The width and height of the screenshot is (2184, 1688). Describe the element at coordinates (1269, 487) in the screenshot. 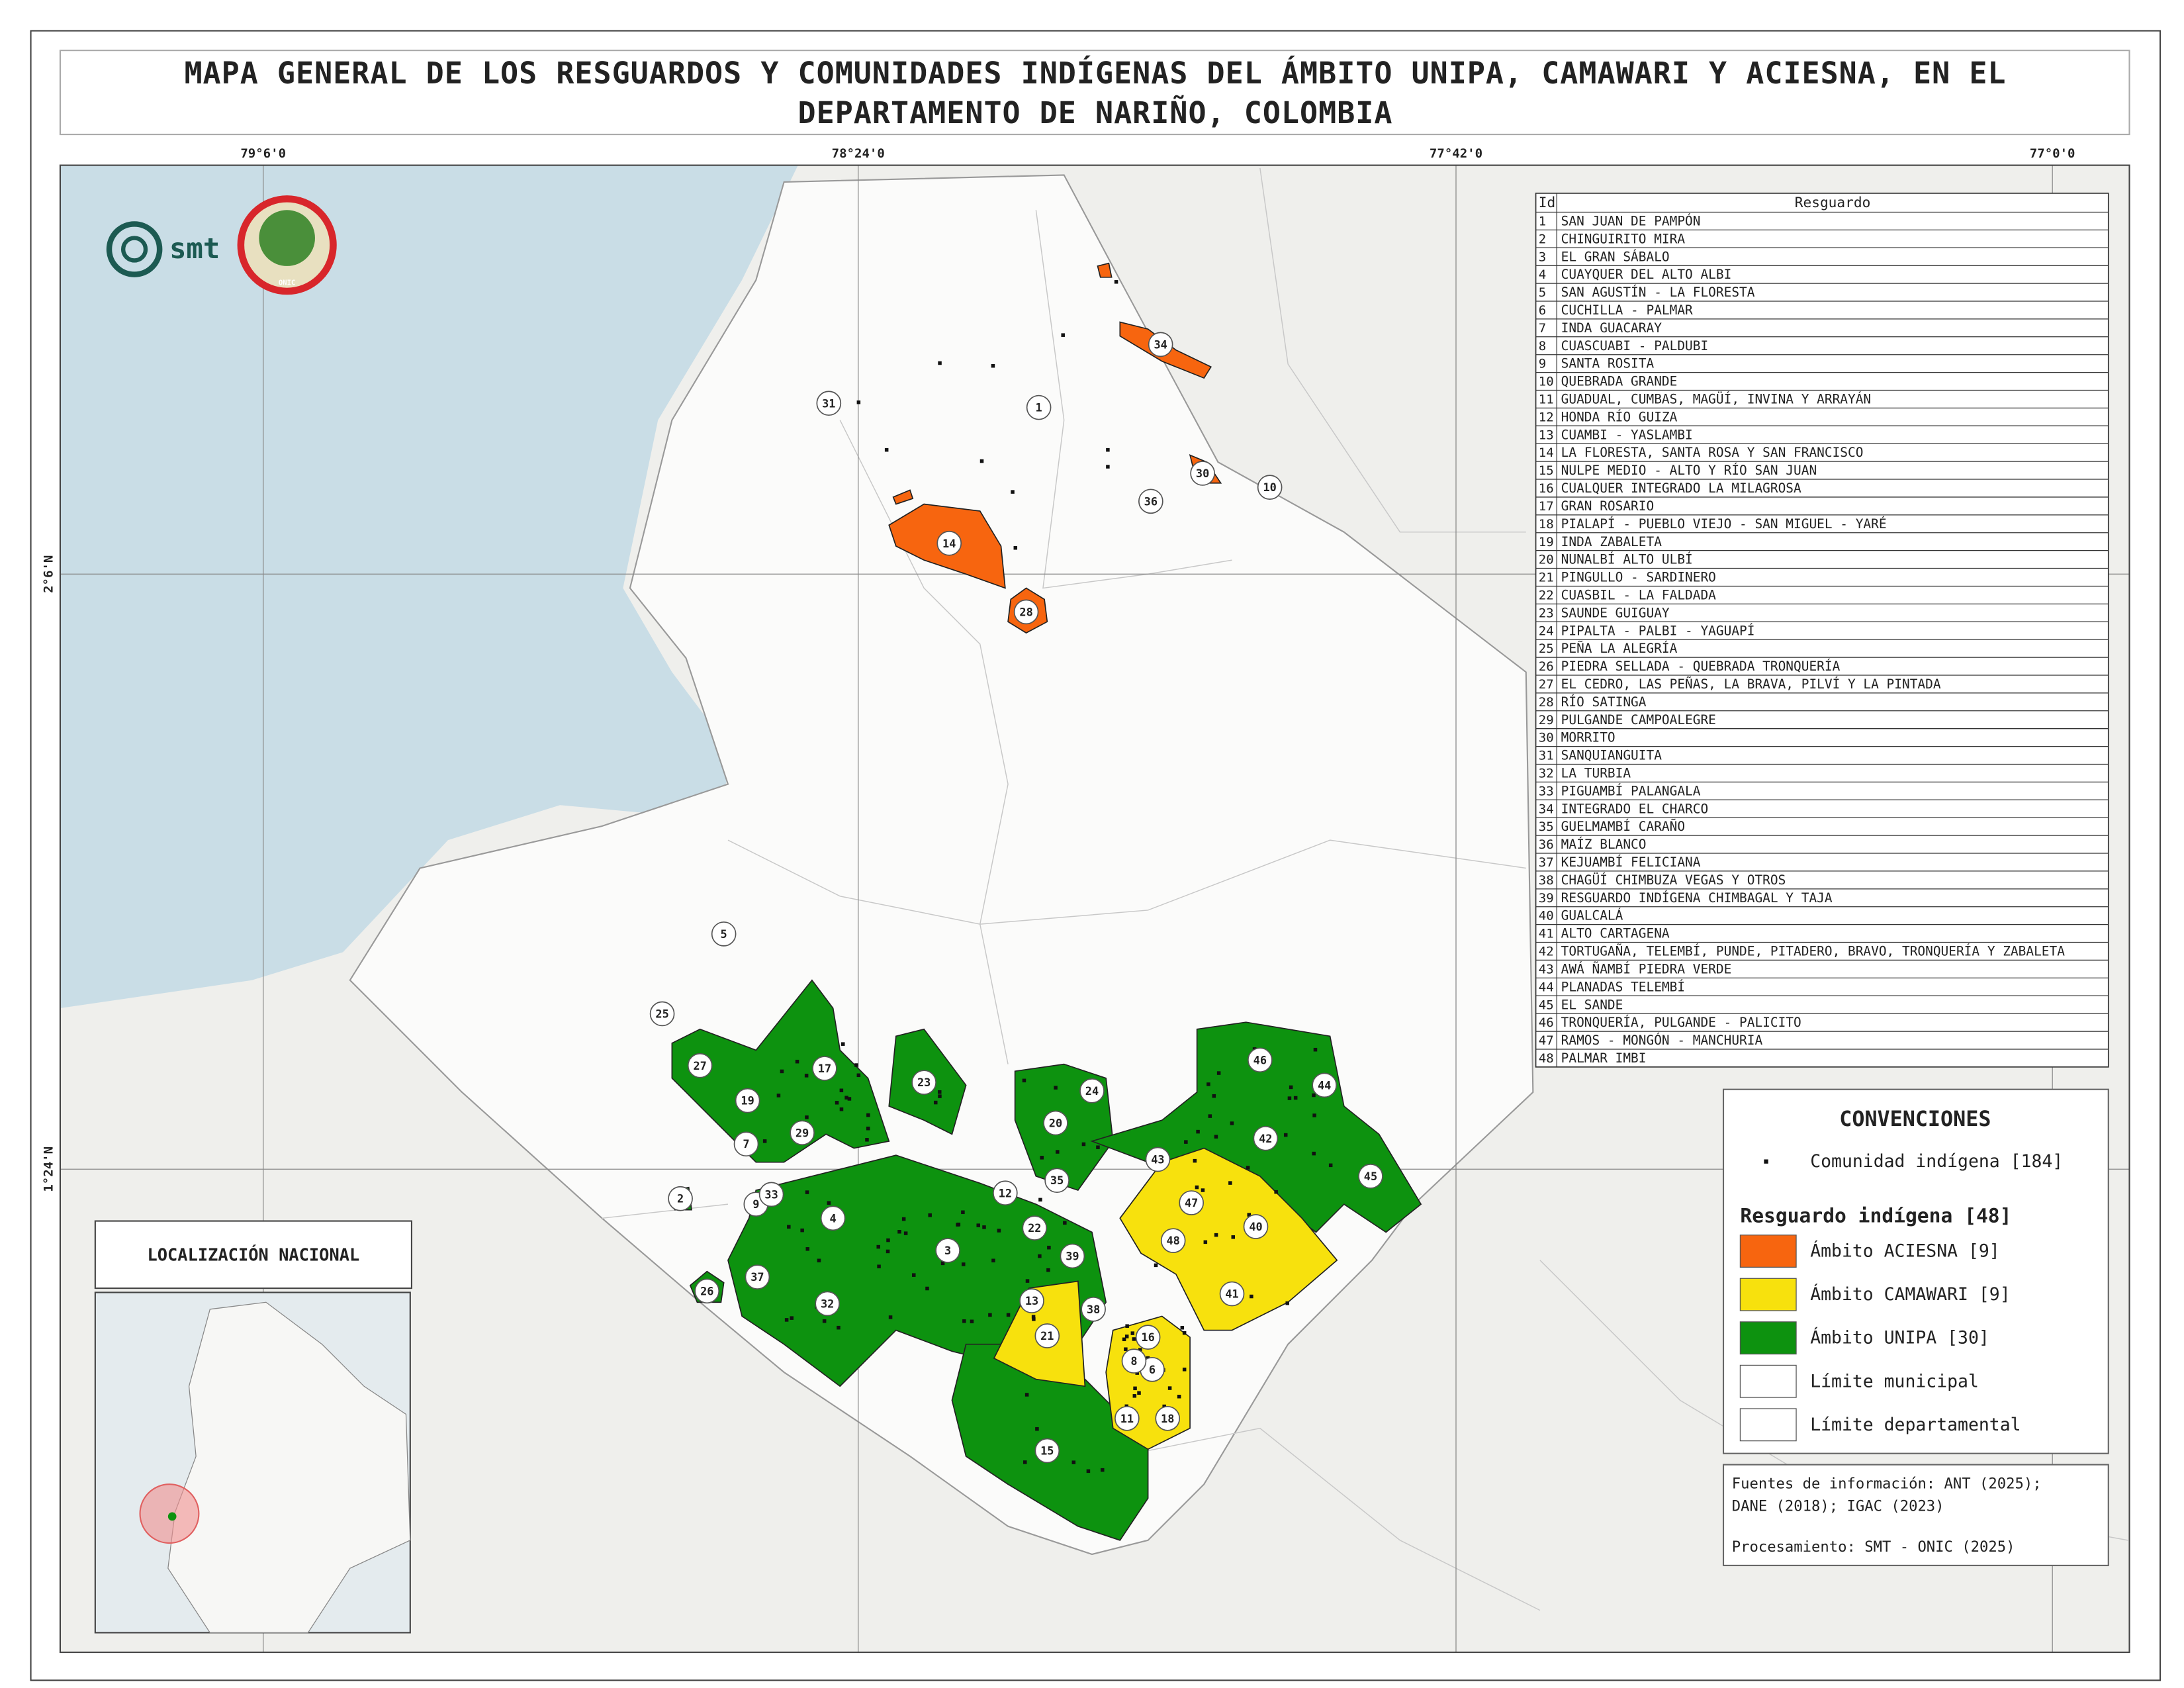

I see `resguardo-label: 10` at that location.